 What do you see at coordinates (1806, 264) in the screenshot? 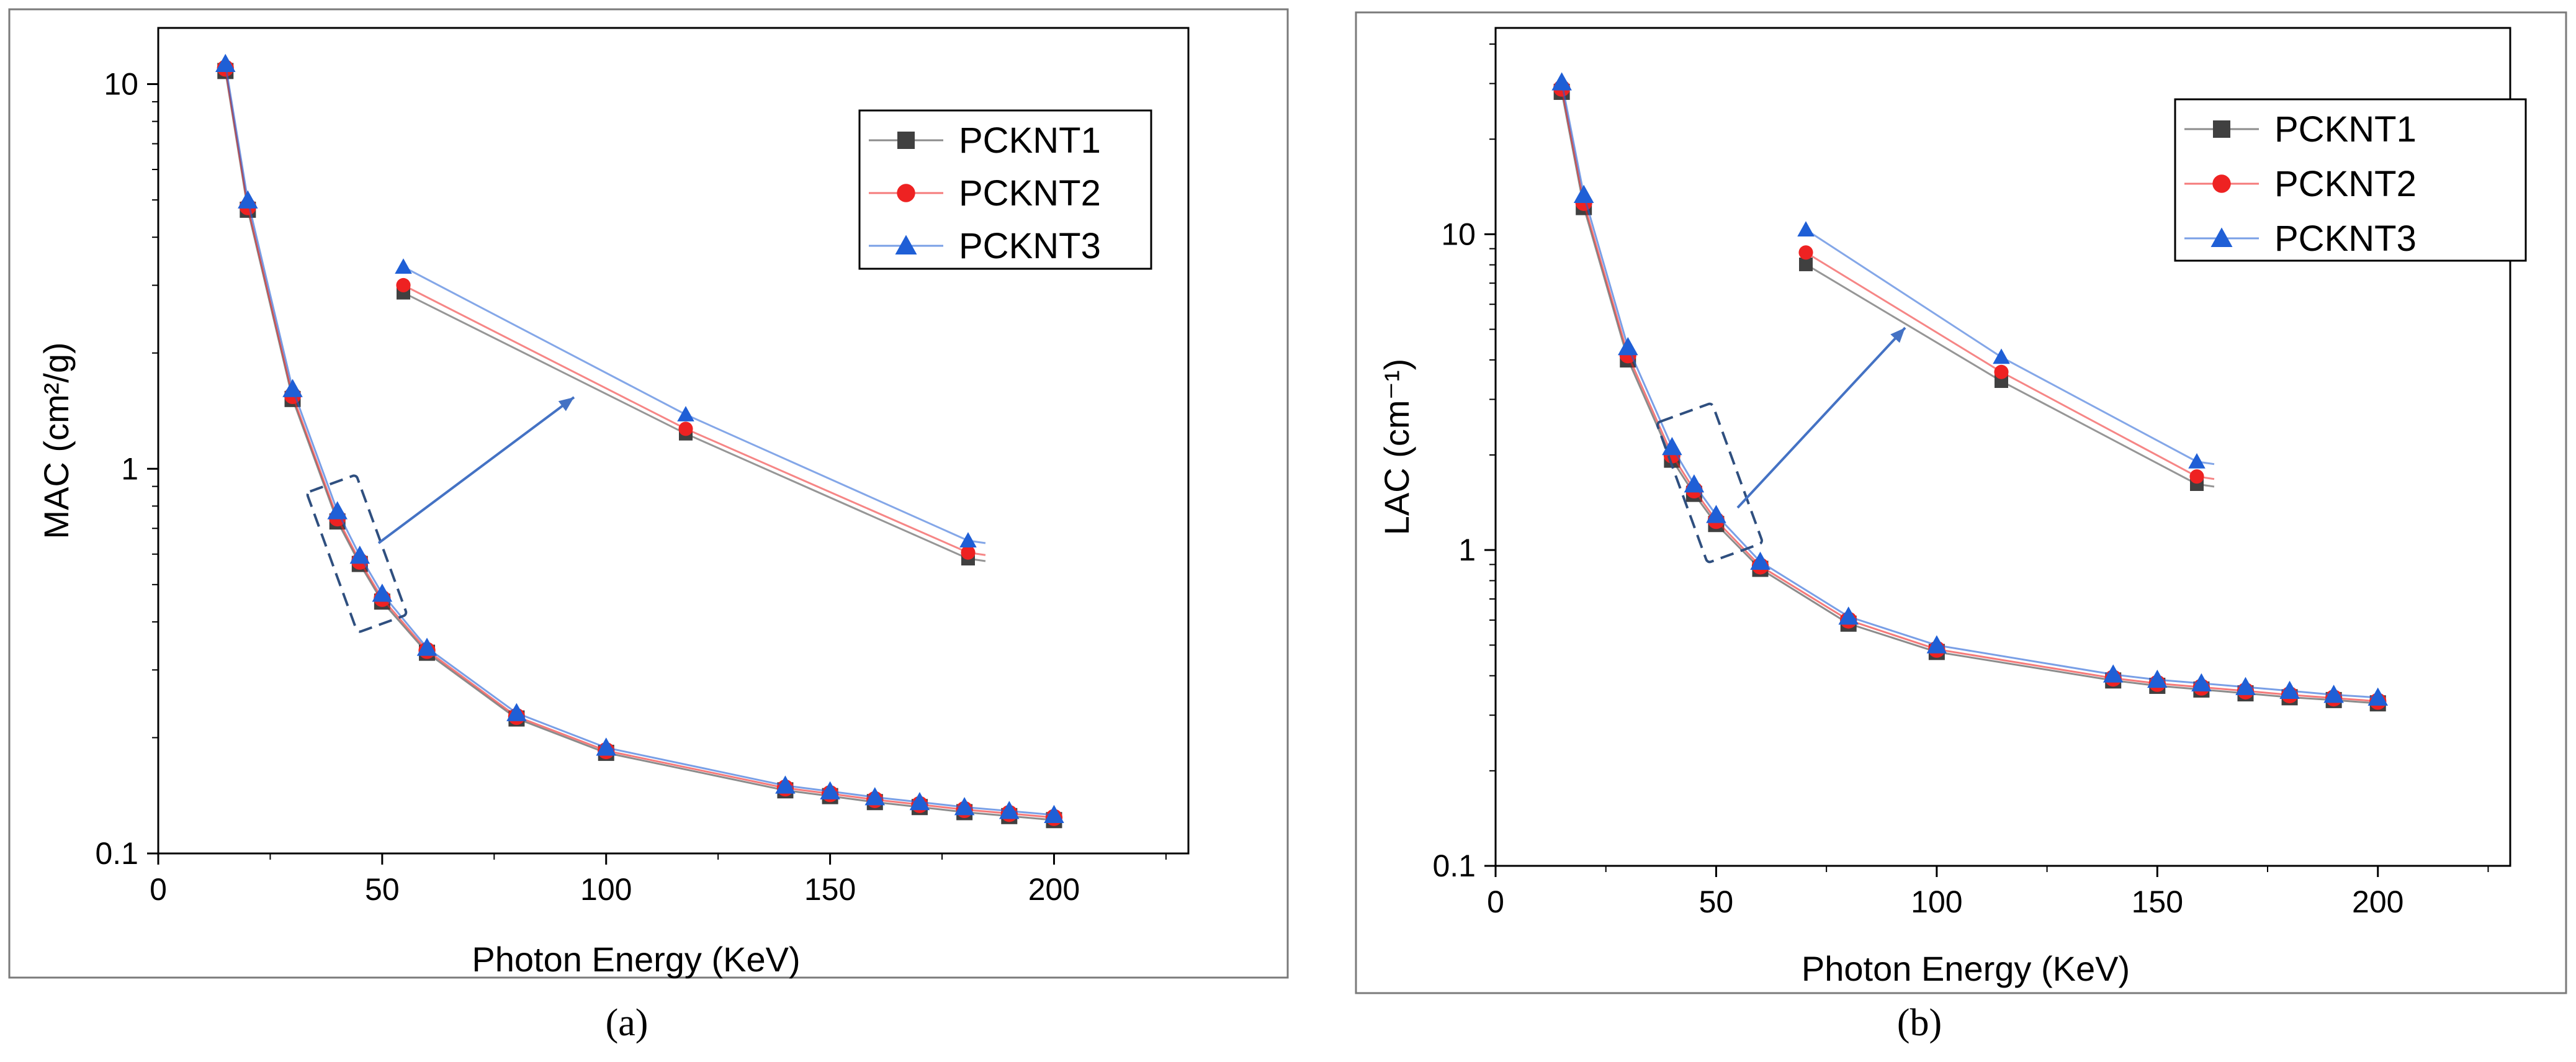
I see `inset-point-pcknt1` at bounding box center [1806, 264].